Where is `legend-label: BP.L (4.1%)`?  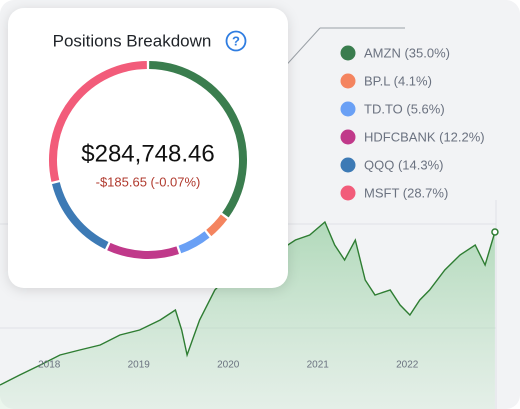 legend-label: BP.L (4.1%) is located at coordinates (398, 80).